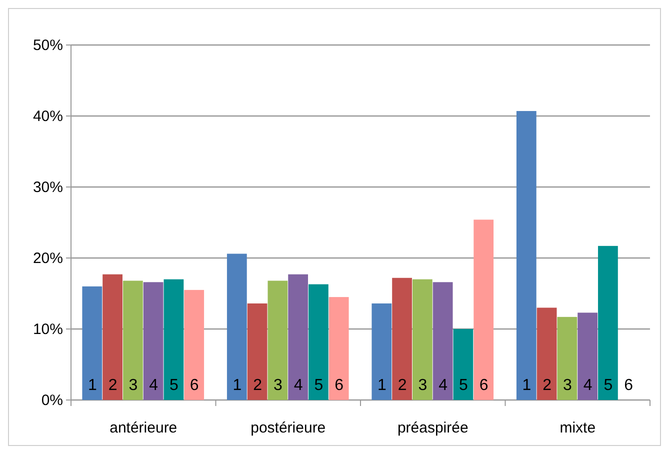 The image size is (669, 454). I want to click on y-tick-label: 50%, so click(47, 45).